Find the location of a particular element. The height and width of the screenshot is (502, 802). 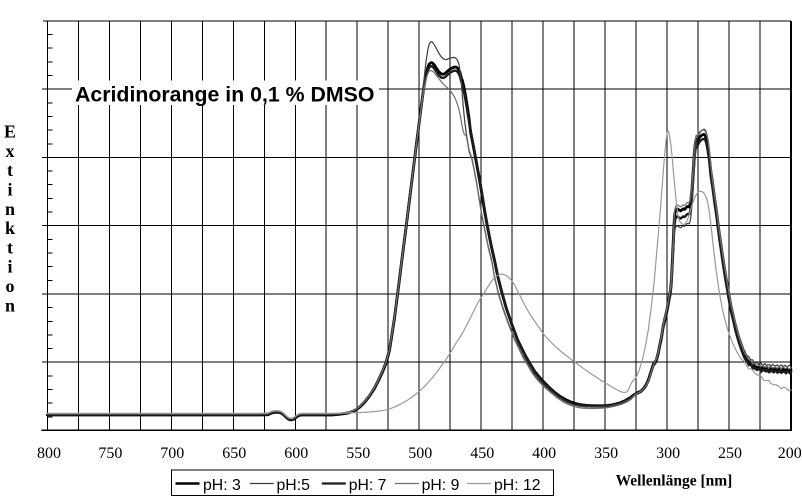

svg-text: Wellenlänge [nm] is located at coordinates (674, 481).